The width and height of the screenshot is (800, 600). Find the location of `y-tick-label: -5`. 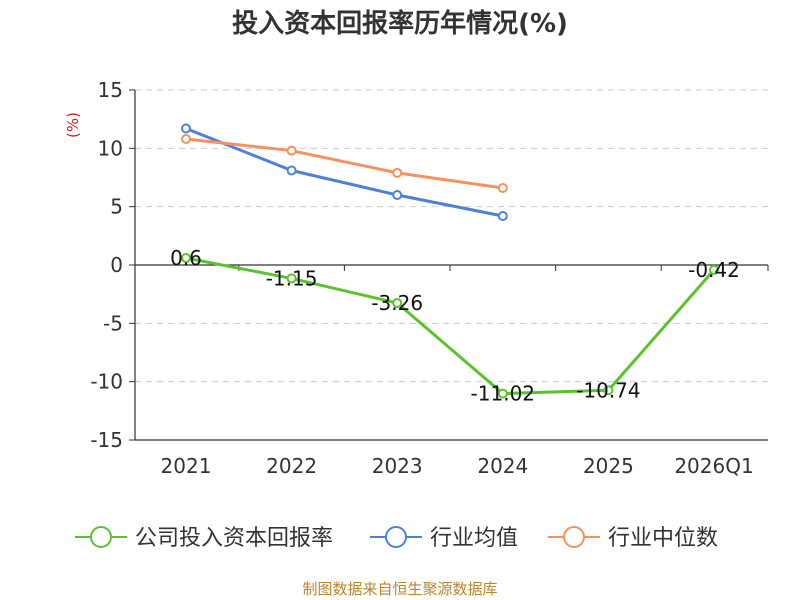

y-tick-label: -5 is located at coordinates (113, 323).